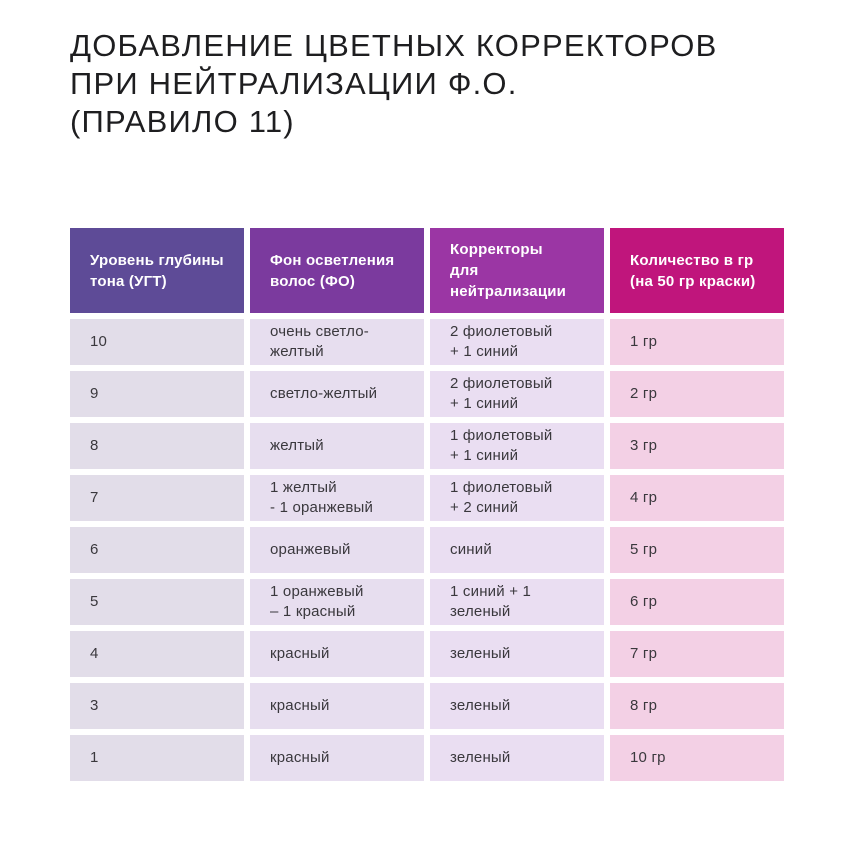 This screenshot has height=850, width=850. I want to click on cell-corrector: 1 синий + 1 зеленый, so click(517, 602).